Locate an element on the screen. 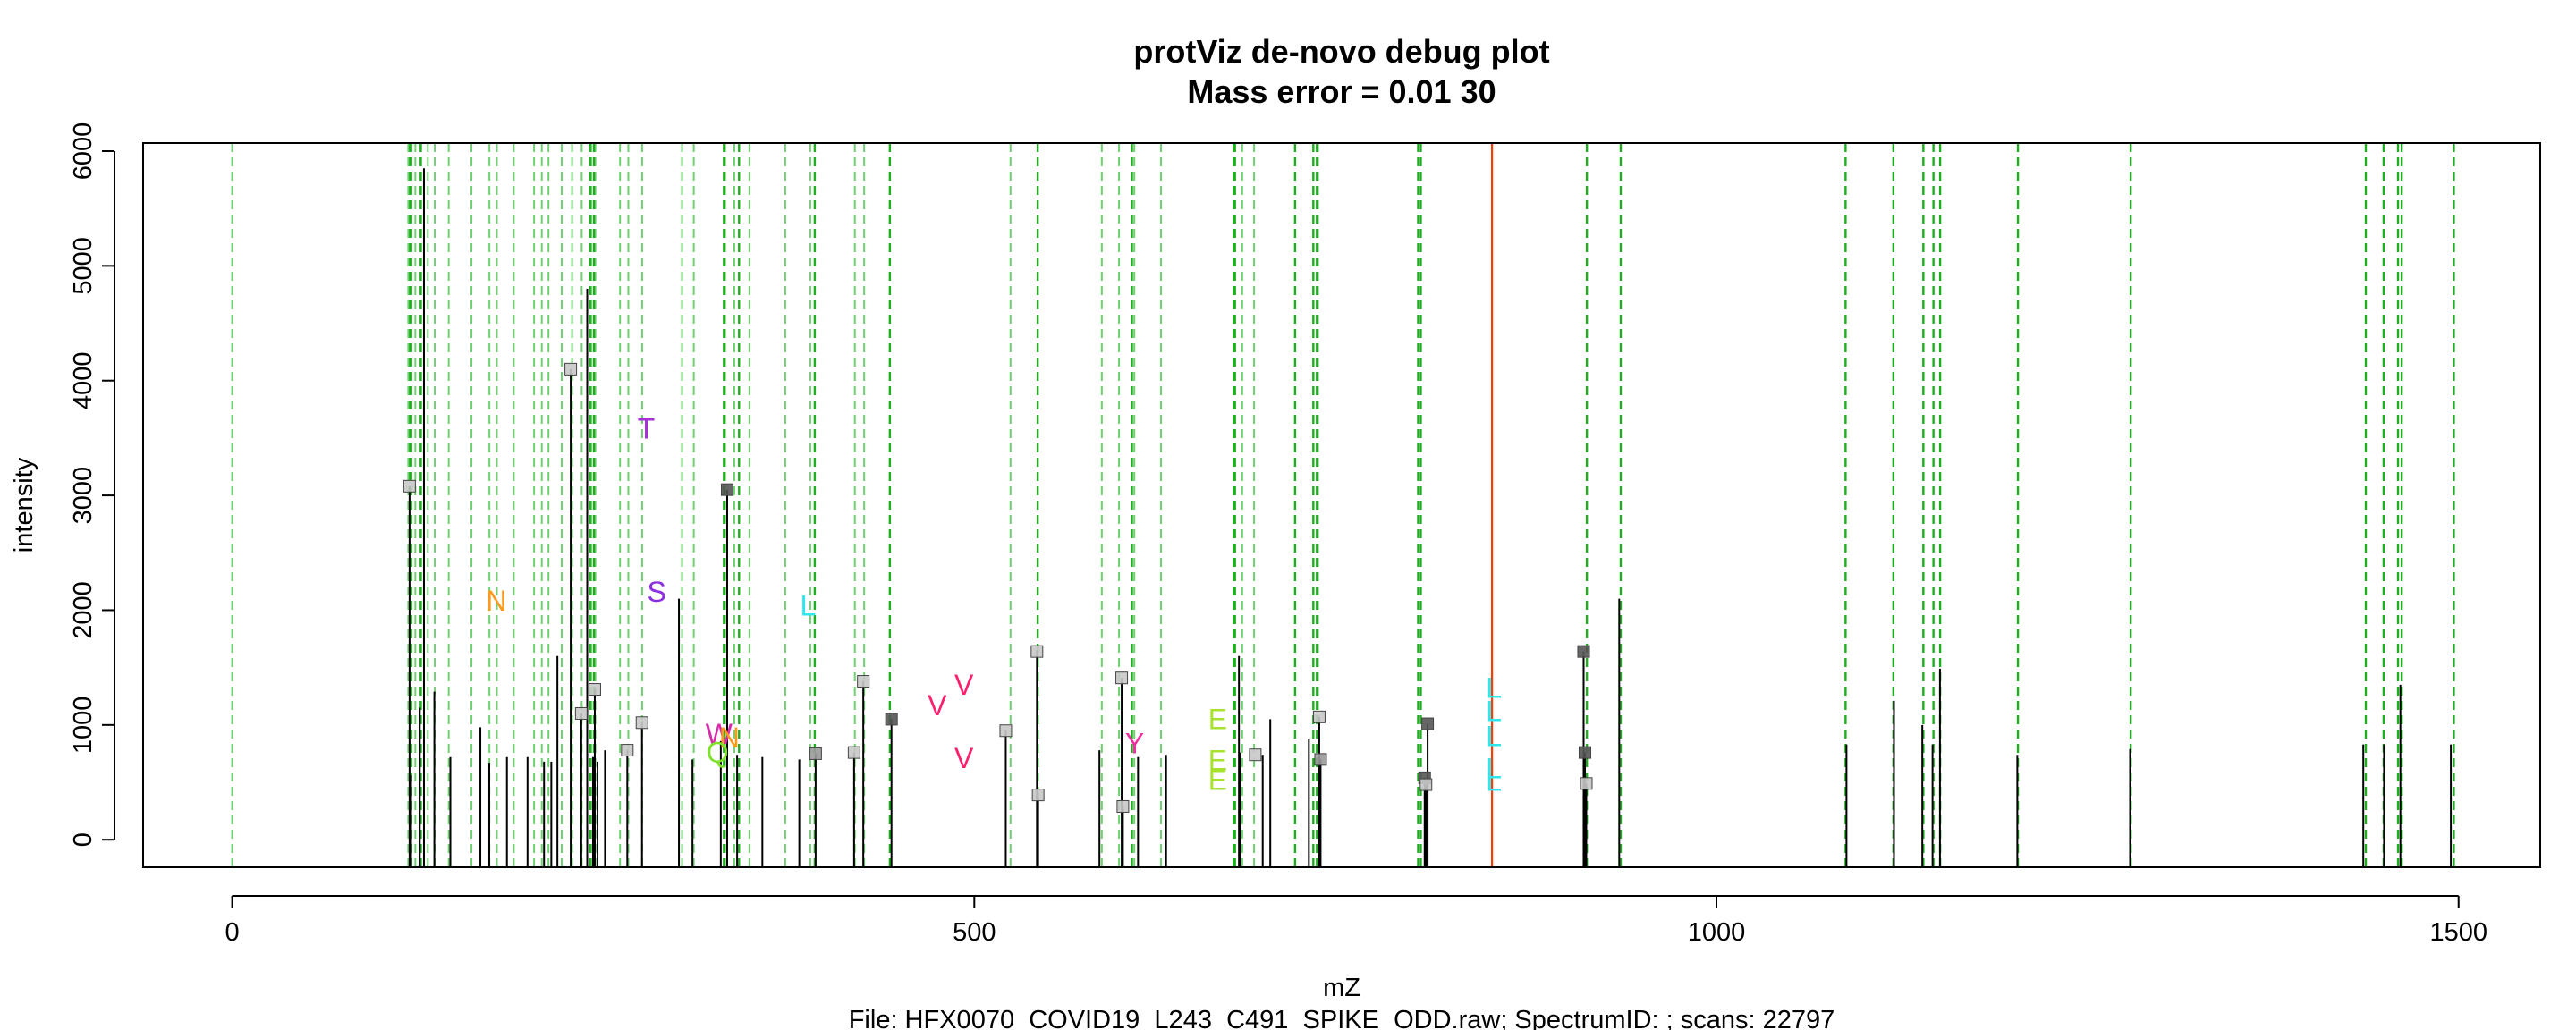 The height and width of the screenshot is (1030, 2576). y-tick-label: 2000 is located at coordinates (83, 610).